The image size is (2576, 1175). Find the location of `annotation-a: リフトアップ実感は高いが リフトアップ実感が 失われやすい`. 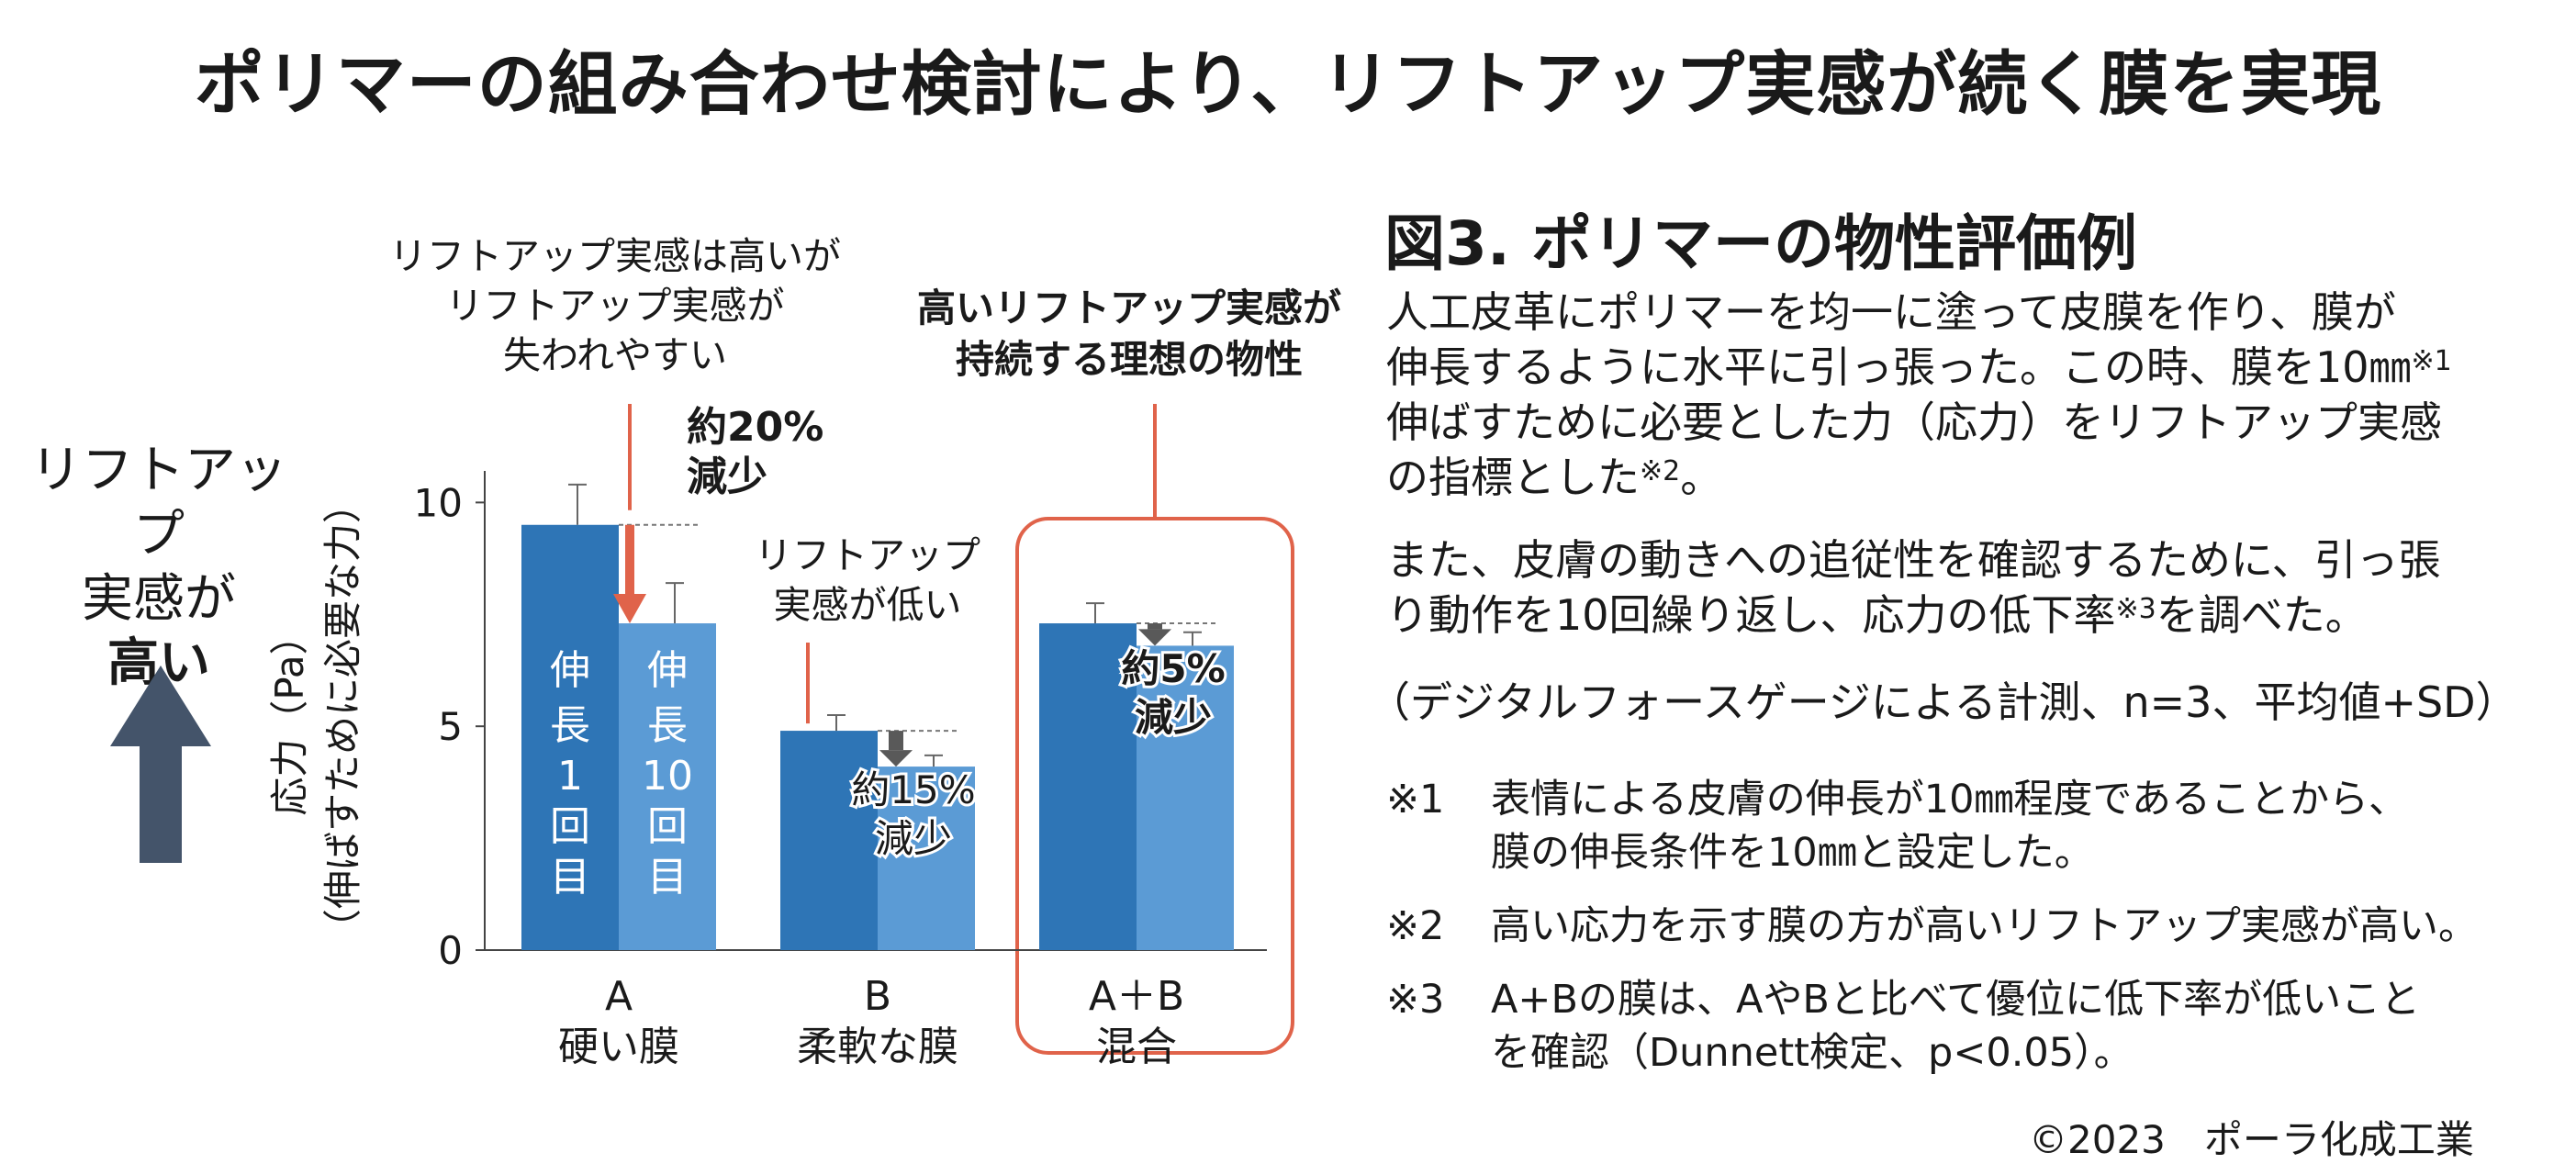

annotation-a: リフトアップ実感は高いが リフトアップ実感が 失われやすい is located at coordinates (615, 305).